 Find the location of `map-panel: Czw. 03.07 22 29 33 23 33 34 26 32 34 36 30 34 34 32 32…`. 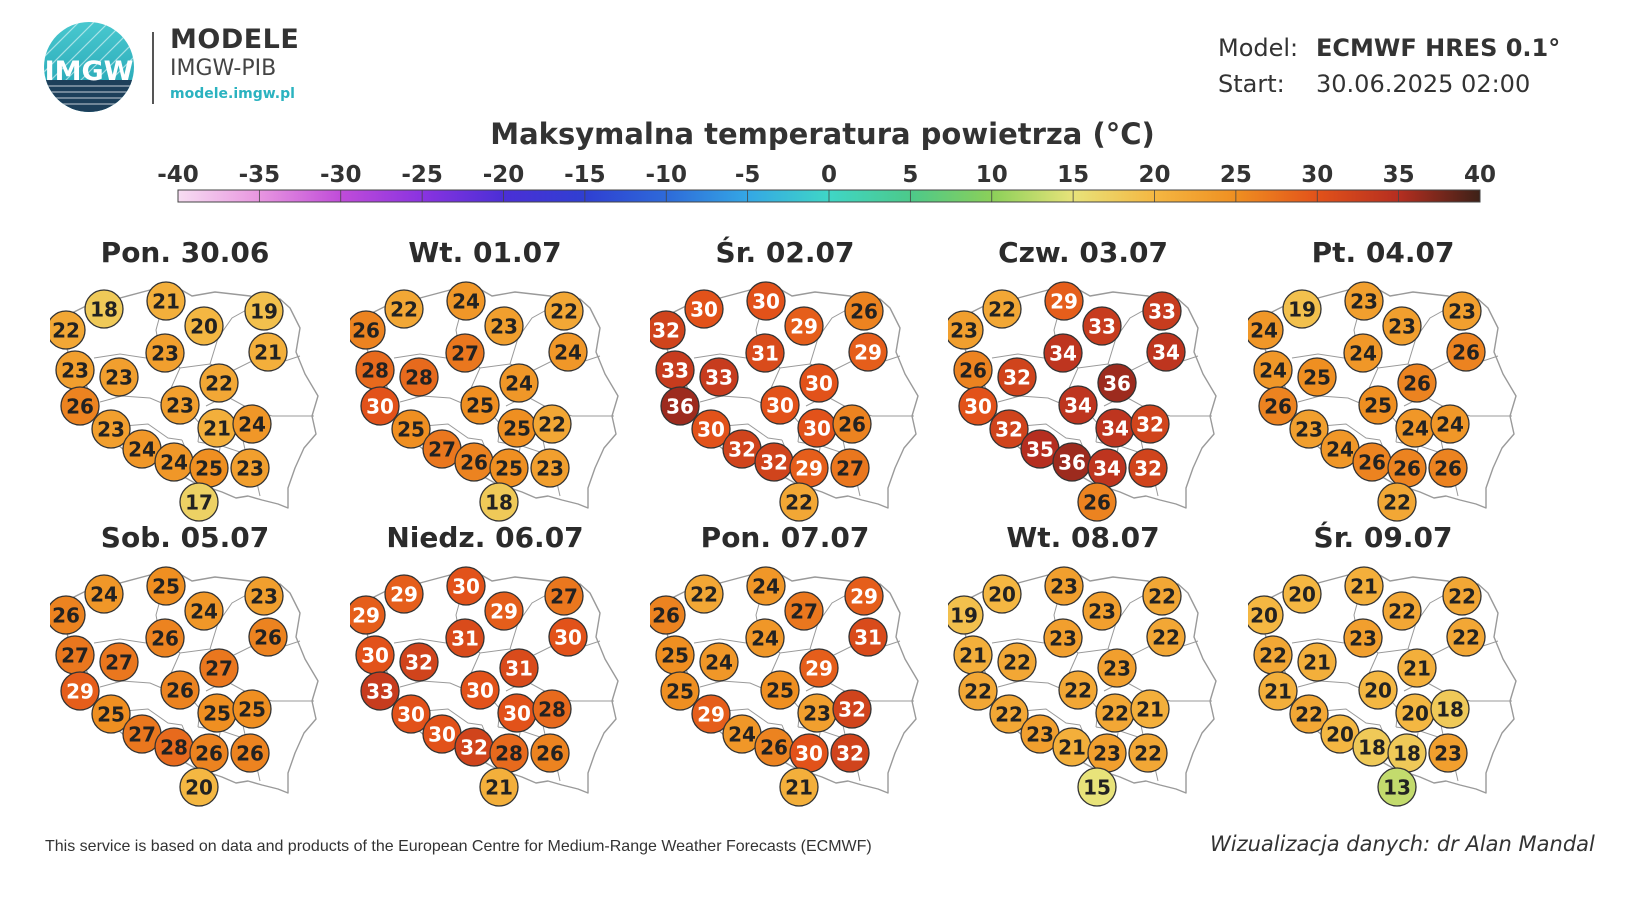

map-panel: Czw. 03.07 22 29 33 23 33 34 26 32 34 36 30 34 34 32 32… is located at coordinates (1103, 381).